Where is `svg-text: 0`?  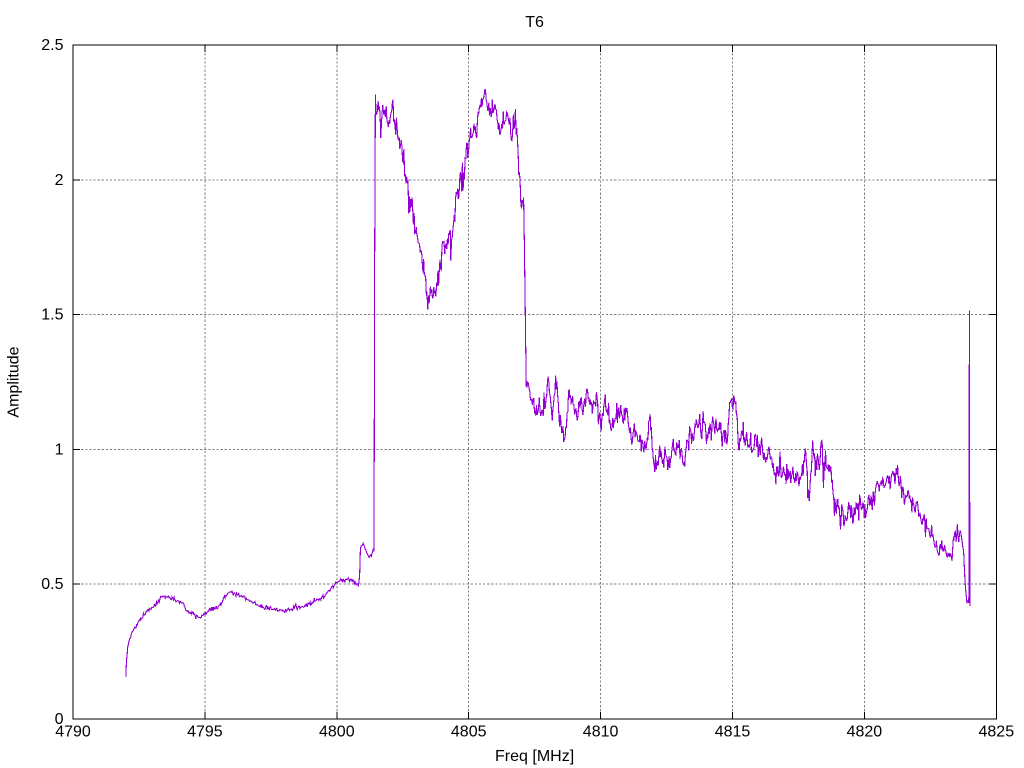 svg-text: 0 is located at coordinates (59, 719).